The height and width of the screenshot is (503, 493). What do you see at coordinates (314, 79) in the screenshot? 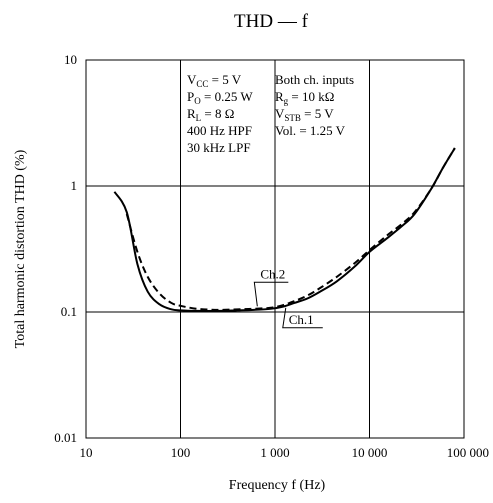
I see `condition-text: Both ch. inputs` at bounding box center [314, 79].